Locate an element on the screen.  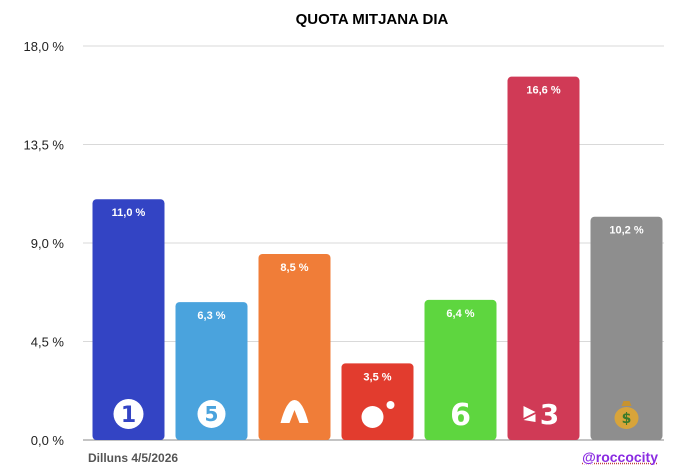
svg-text: 3 is located at coordinates (549, 414).